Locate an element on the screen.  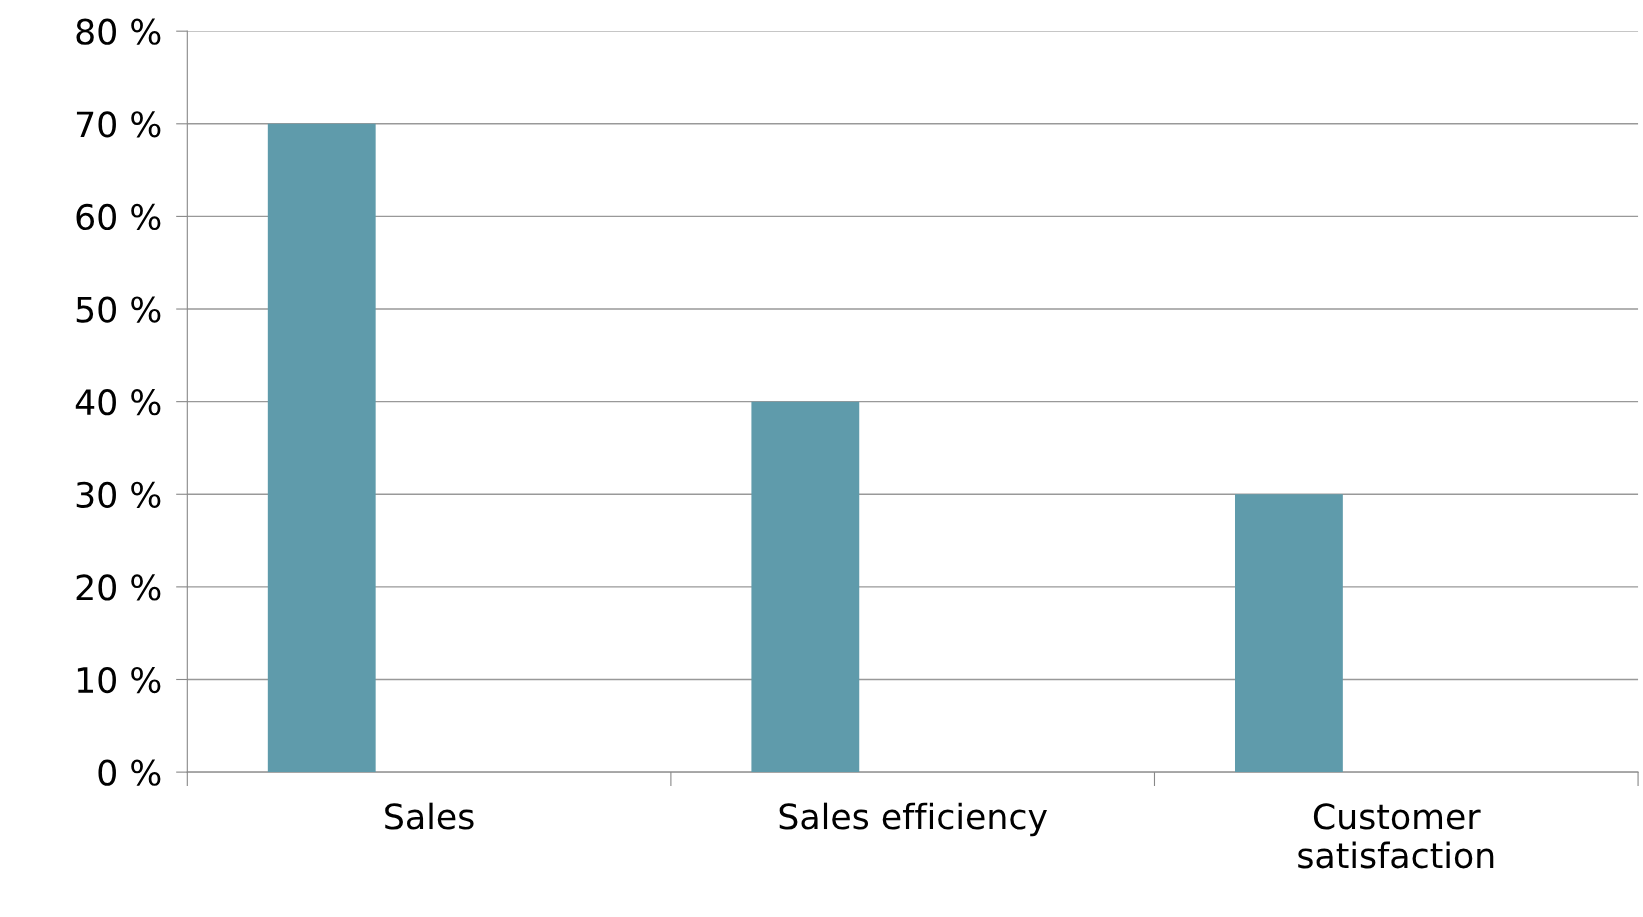
y-tick-label: 0 % is located at coordinates (129, 772).